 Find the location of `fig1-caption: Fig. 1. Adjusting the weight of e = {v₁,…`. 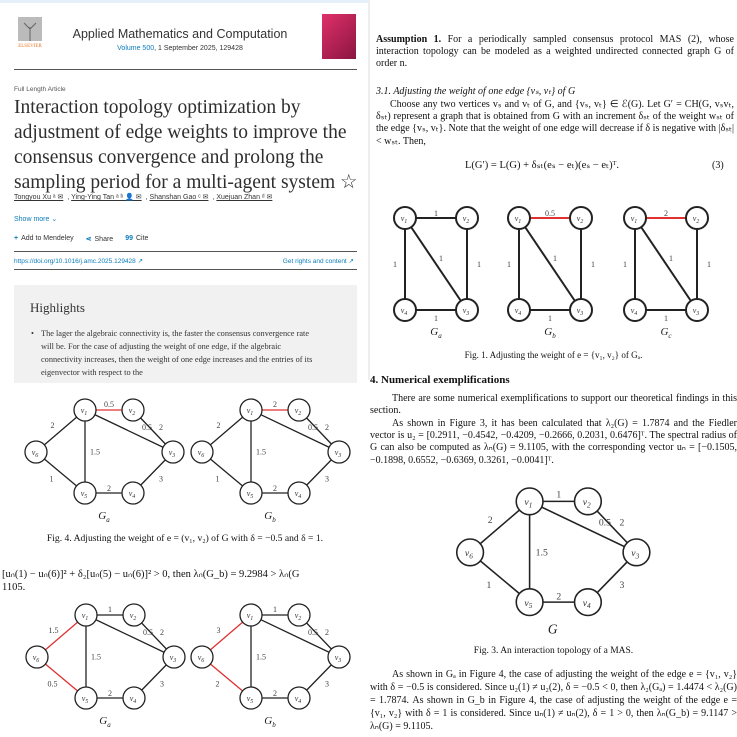

fig1-caption: Fig. 1. Adjusting the weight of e = {v₁,… is located at coordinates (553, 355).